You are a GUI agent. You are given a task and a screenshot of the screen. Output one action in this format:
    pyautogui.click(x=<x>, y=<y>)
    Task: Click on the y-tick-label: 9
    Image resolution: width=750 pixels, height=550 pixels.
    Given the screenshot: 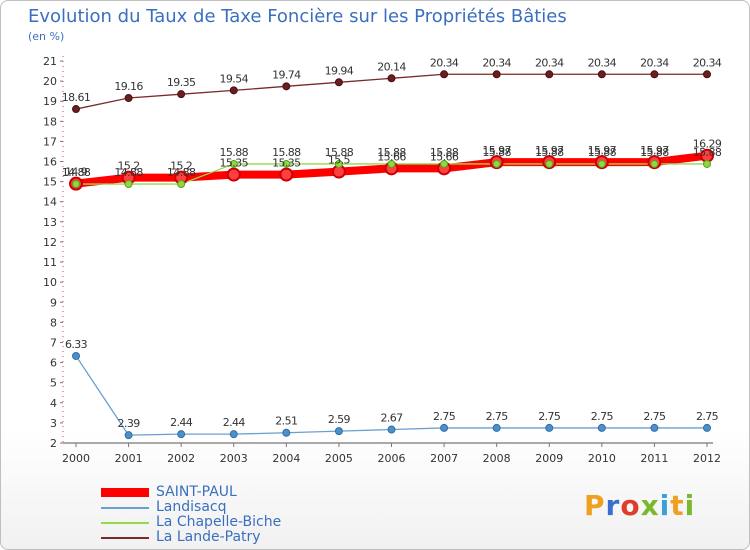 What is the action you would take?
    pyautogui.click(x=53, y=302)
    